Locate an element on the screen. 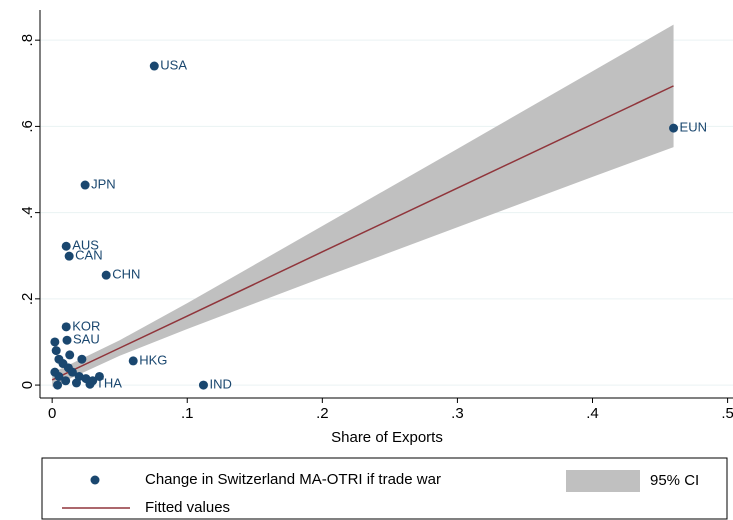  point-label: CHN is located at coordinates (126, 274).